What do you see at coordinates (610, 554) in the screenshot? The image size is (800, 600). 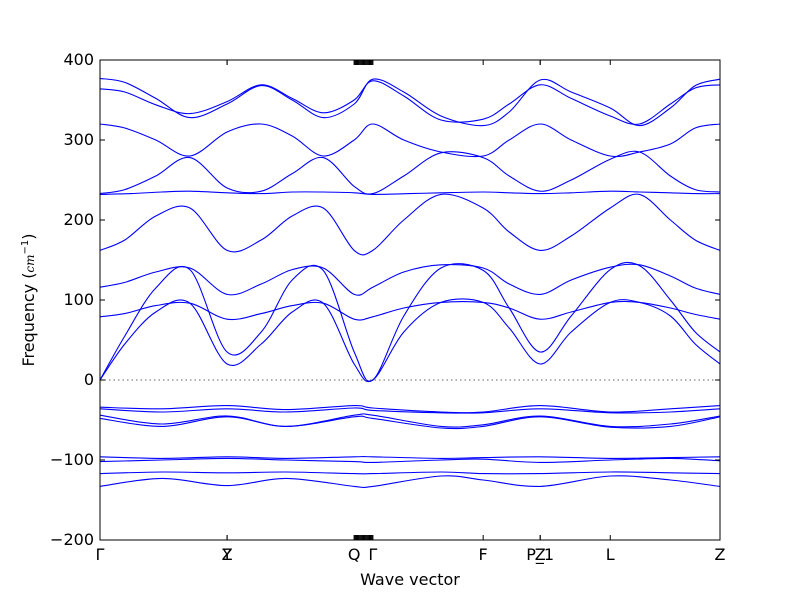 I see `x-tick-label: L` at bounding box center [610, 554].